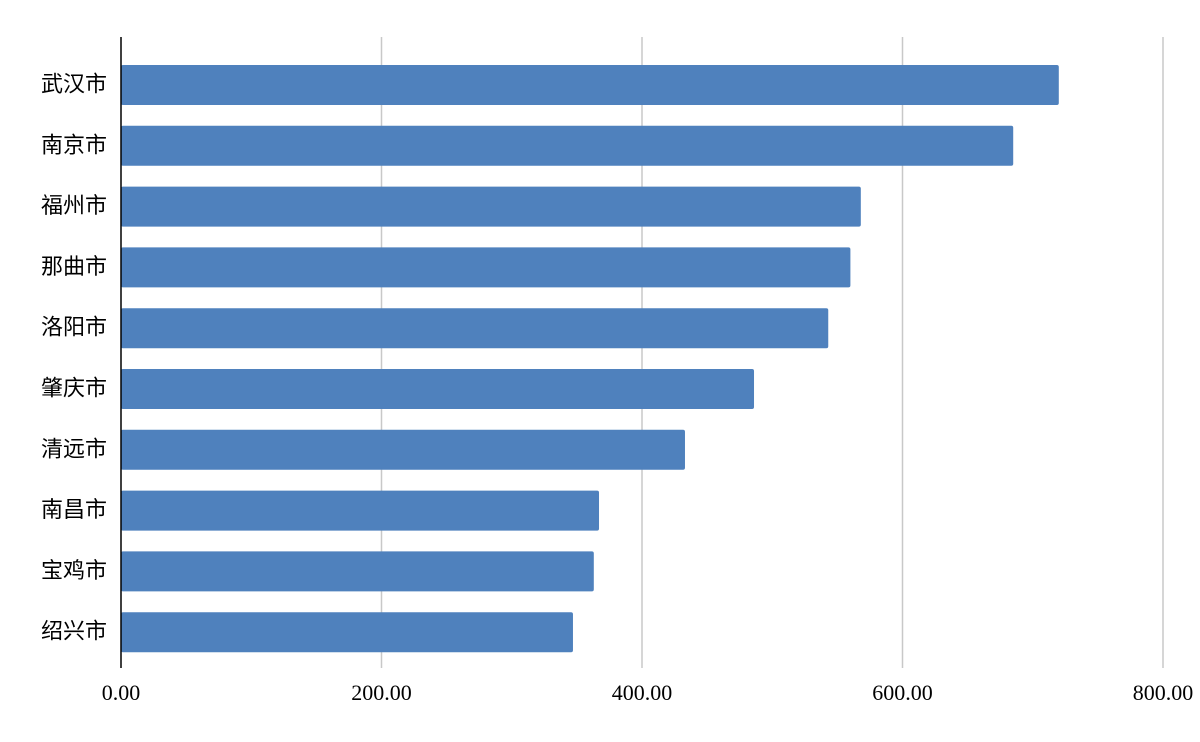 This screenshot has width=1200, height=742. What do you see at coordinates (74, 206) in the screenshot?
I see `category-label: 福州市` at bounding box center [74, 206].